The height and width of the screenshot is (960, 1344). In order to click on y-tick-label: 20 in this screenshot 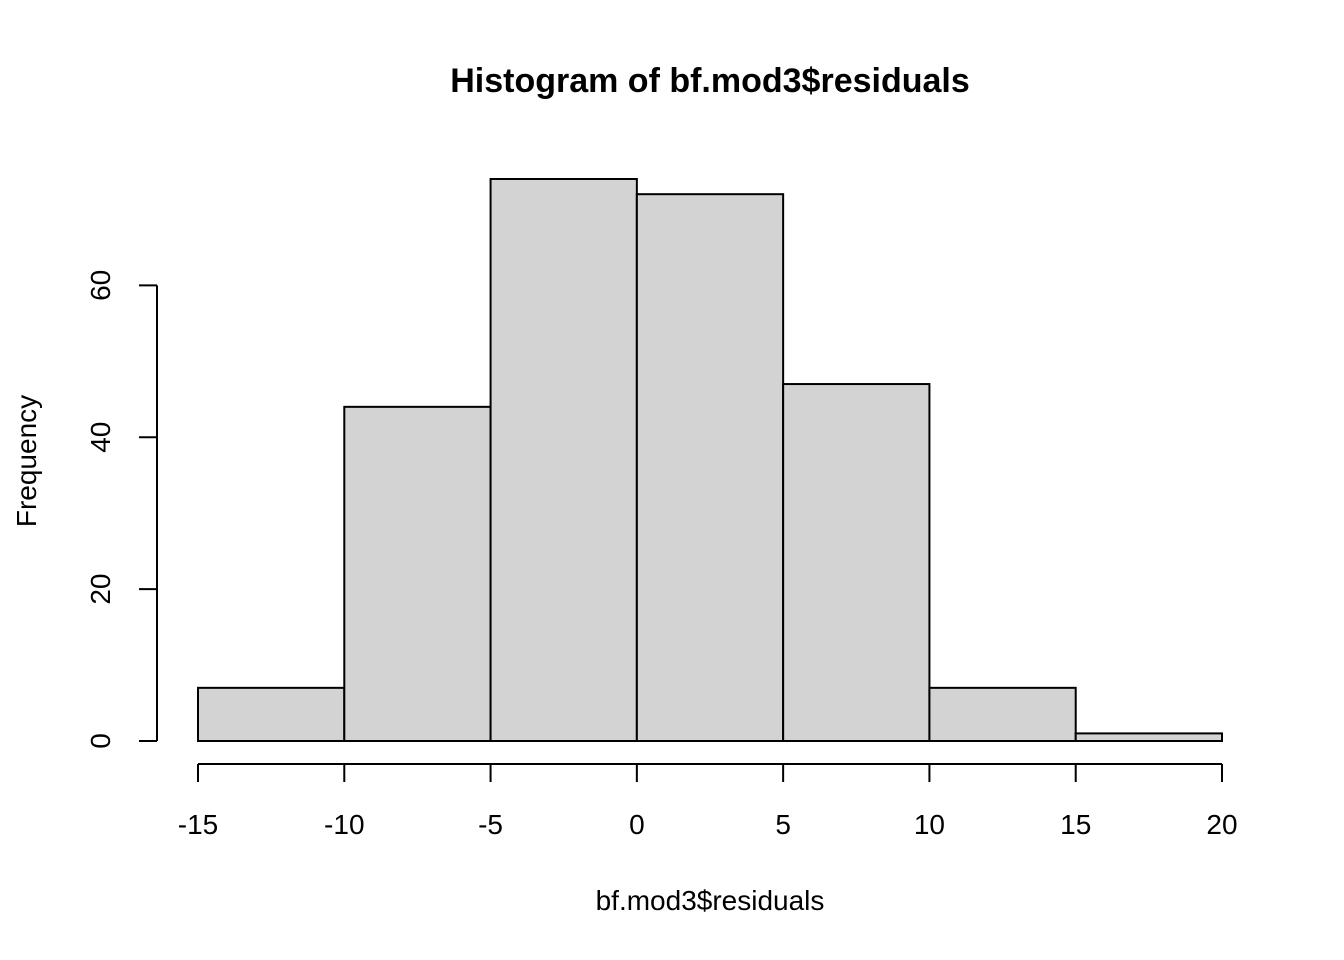, I will do `click(100, 589)`.